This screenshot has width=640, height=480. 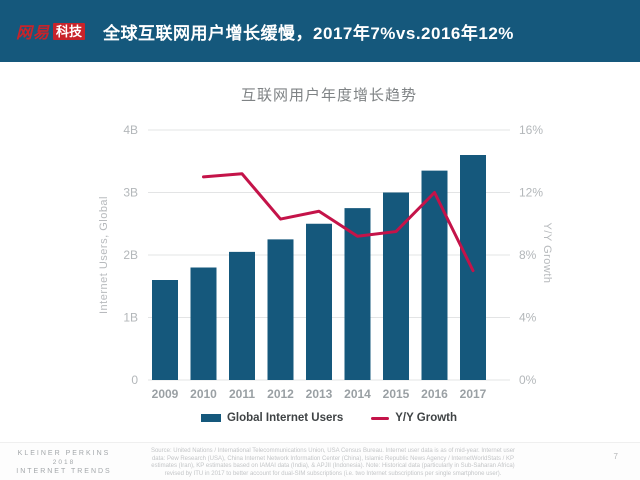 I want to click on y-axis-title-left: Internet Users, Global, so click(x=104, y=255).